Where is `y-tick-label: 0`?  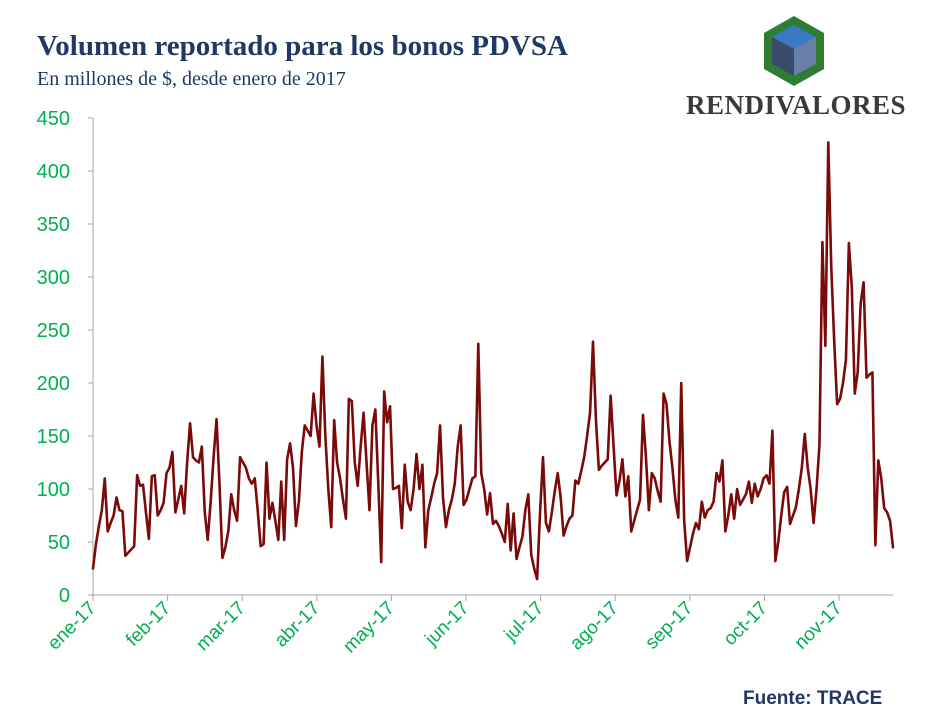
y-tick-label: 0 is located at coordinates (64, 596).